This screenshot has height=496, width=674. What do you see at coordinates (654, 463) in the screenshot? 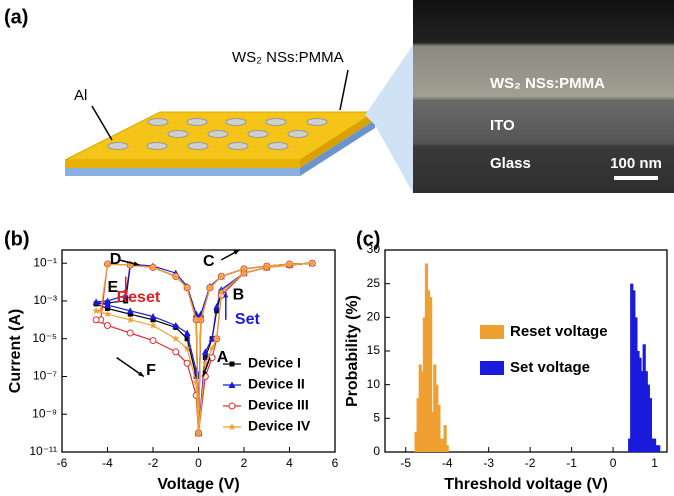
I see `x-tick-label: 1` at bounding box center [654, 463].